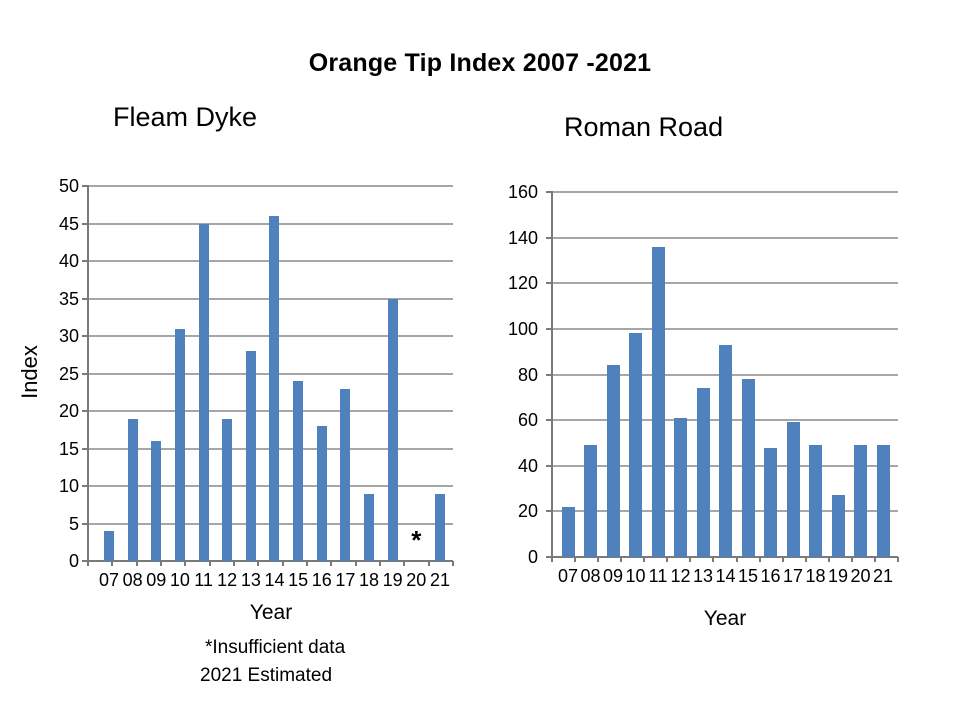 Image resolution: width=960 pixels, height=720 pixels. What do you see at coordinates (68, 373) in the screenshot?
I see `y-tick-label: 25` at bounding box center [68, 373].